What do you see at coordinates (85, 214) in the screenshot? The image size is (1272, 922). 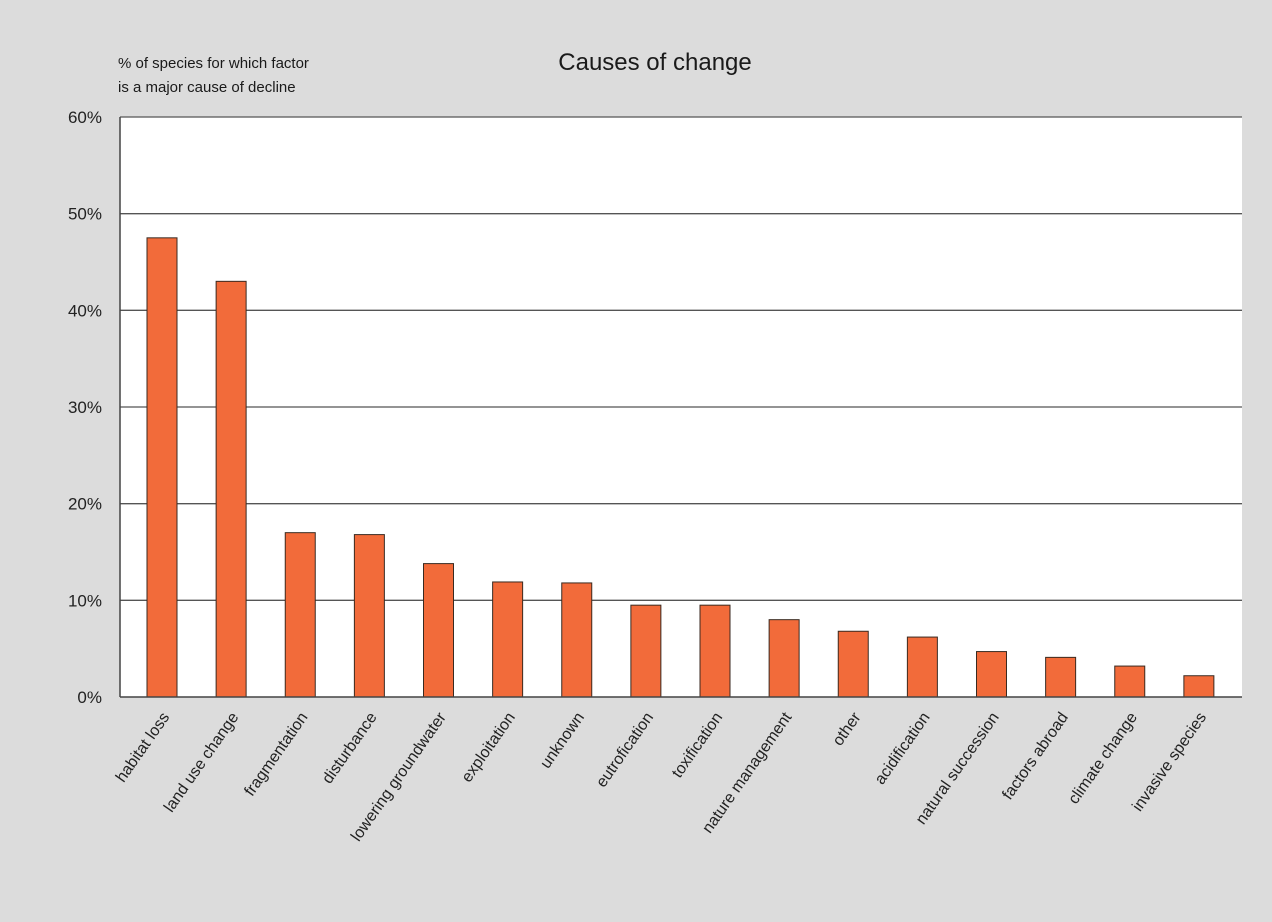 I see `y-tick-label: 50%` at bounding box center [85, 214].